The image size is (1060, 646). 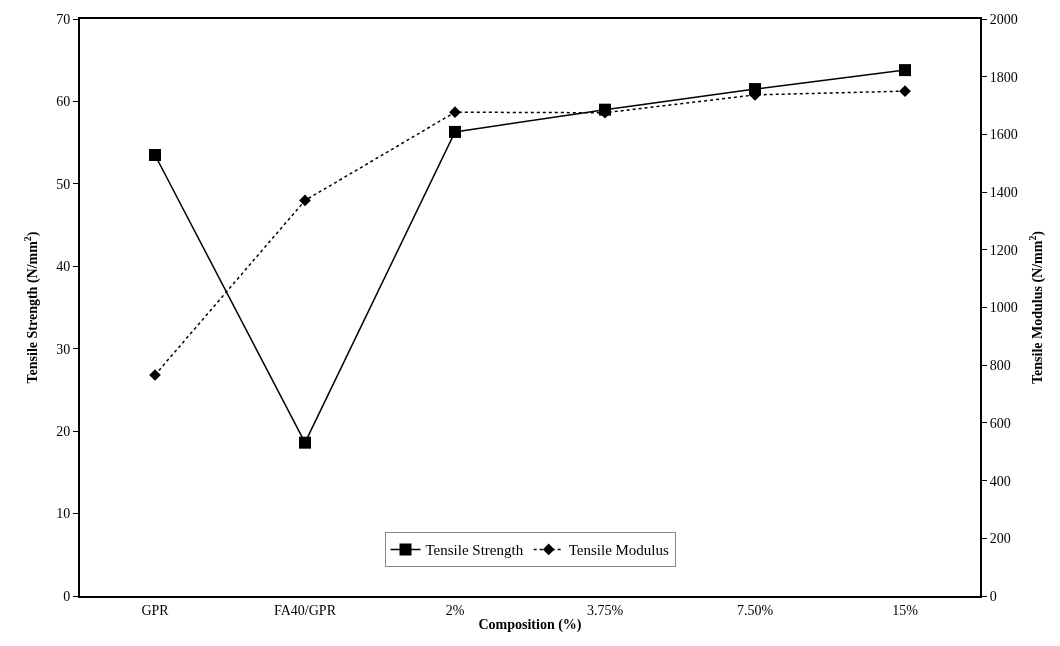 What do you see at coordinates (905, 610) in the screenshot?
I see `x-tick-label: 15%` at bounding box center [905, 610].